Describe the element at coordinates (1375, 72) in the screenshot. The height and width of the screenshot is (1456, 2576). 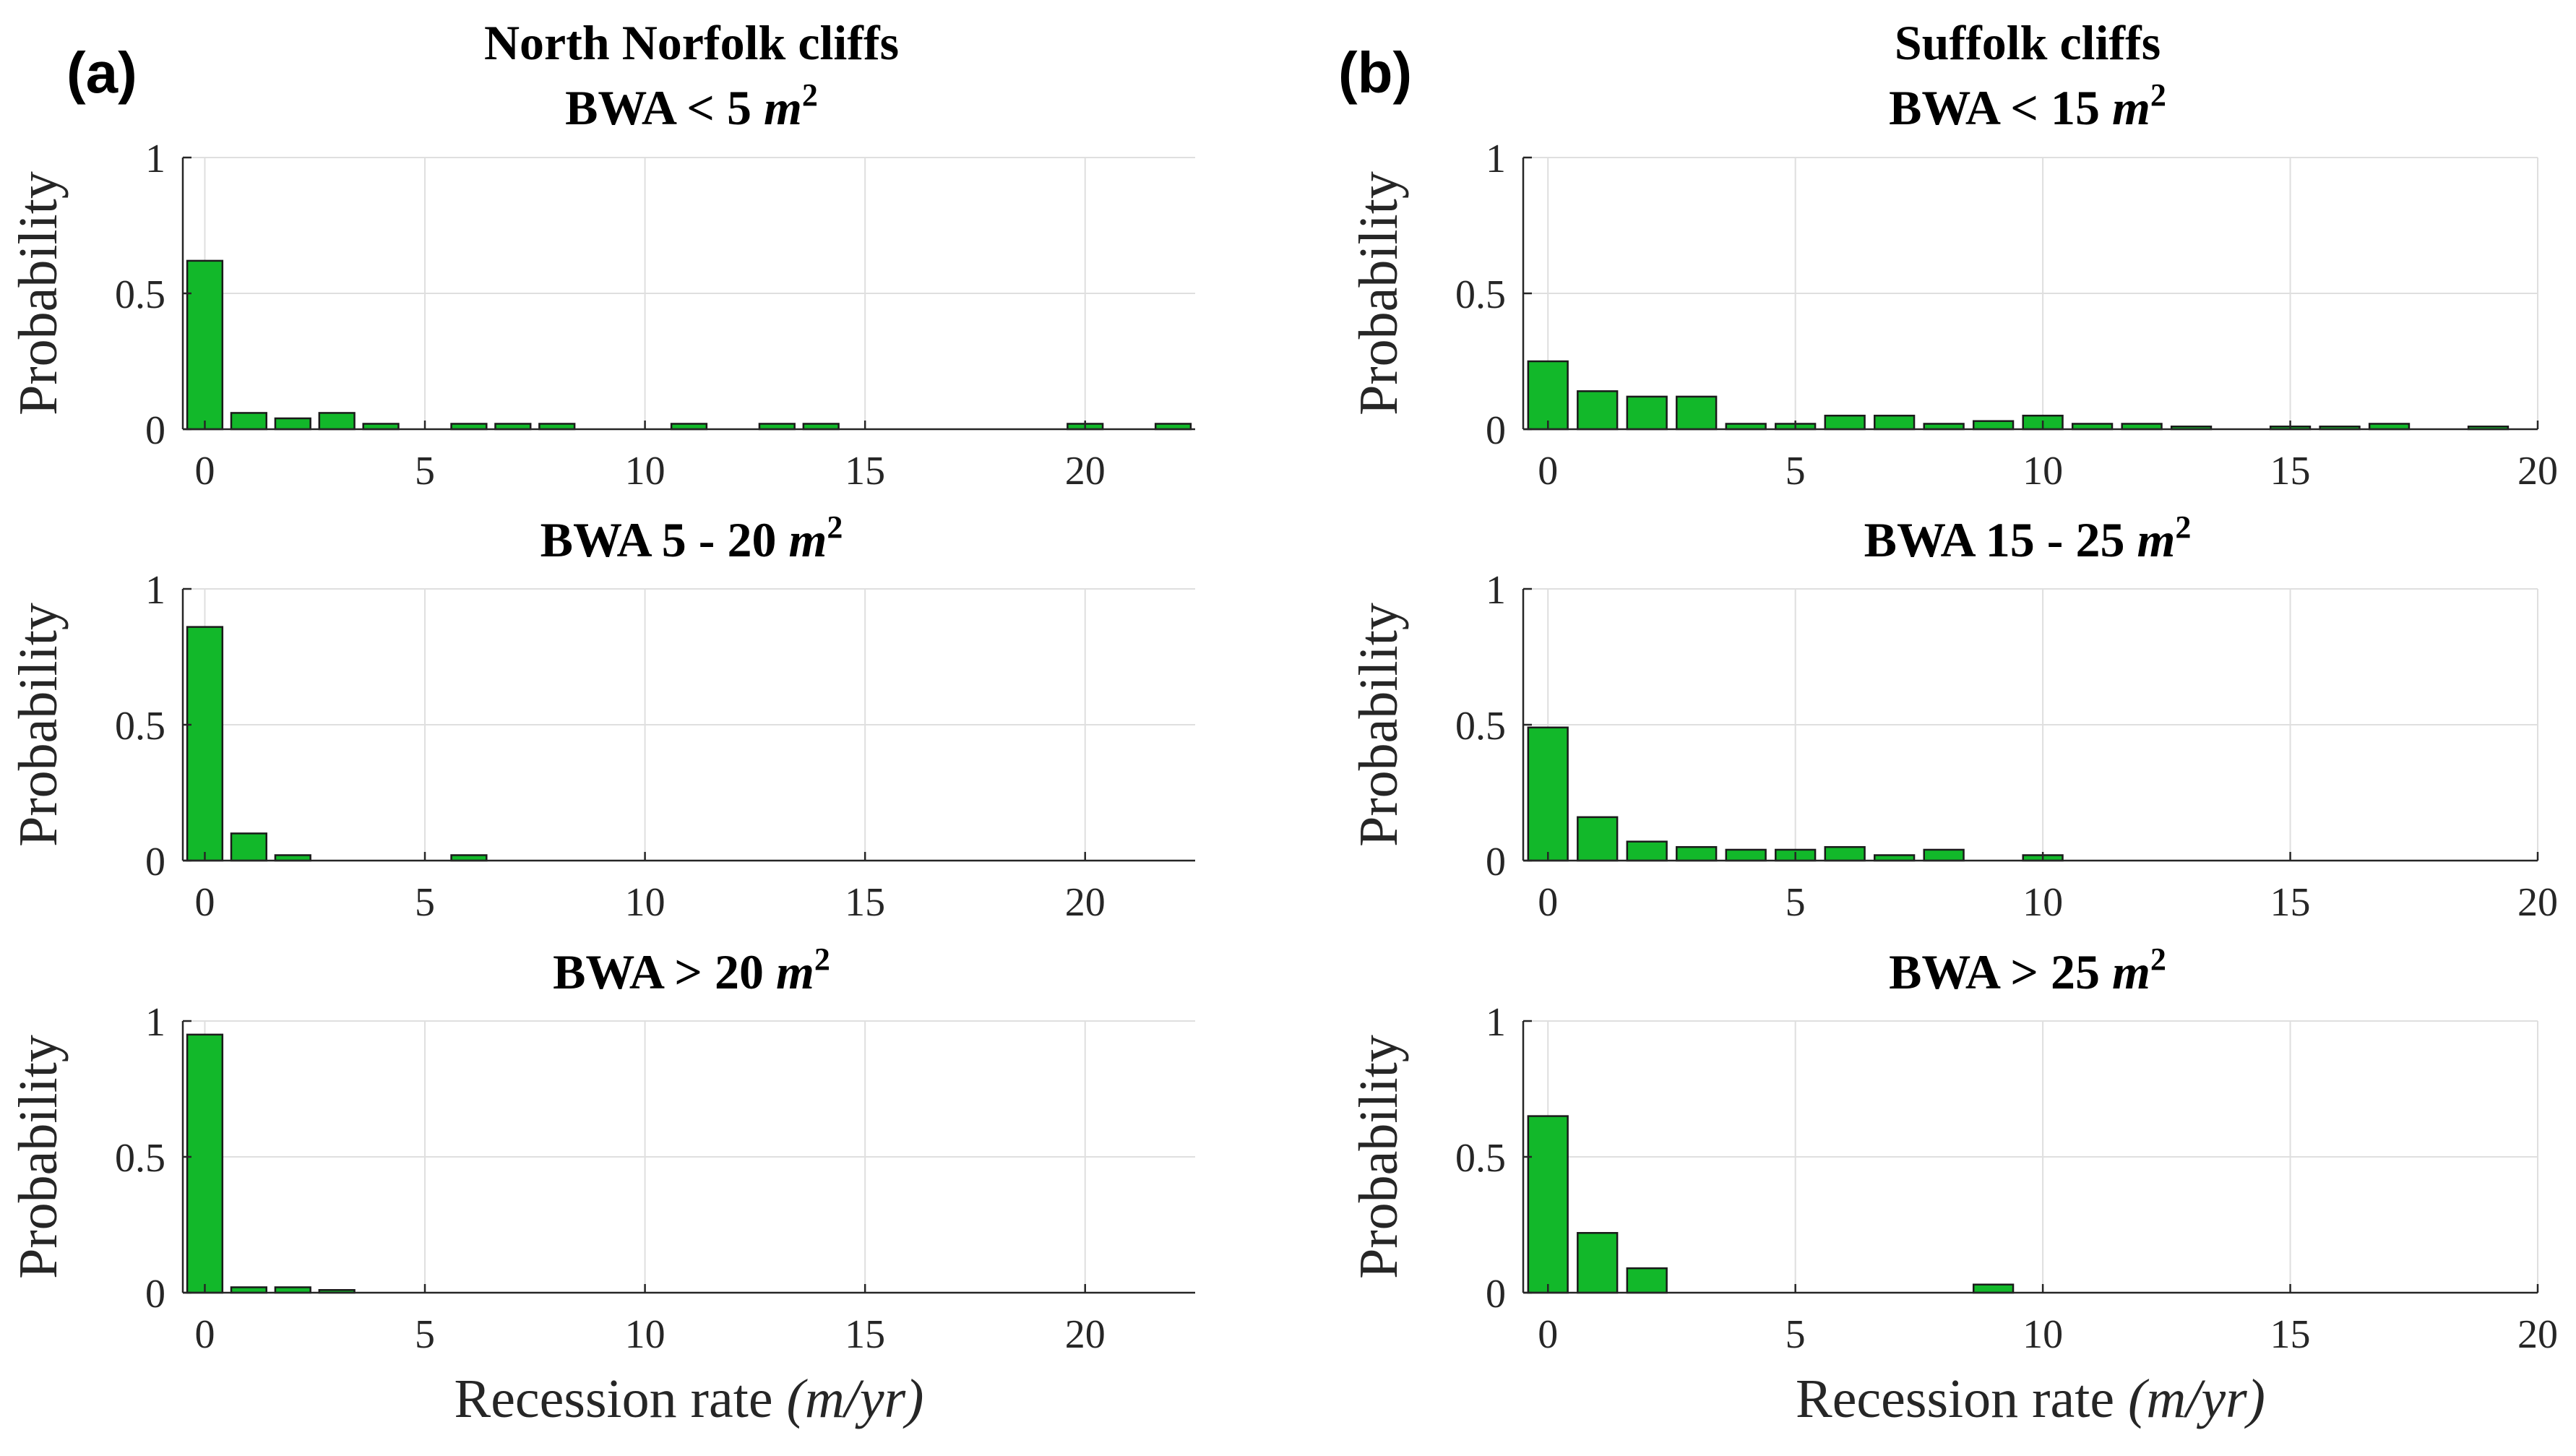
I see `panel-letter-b: (b)` at that location.